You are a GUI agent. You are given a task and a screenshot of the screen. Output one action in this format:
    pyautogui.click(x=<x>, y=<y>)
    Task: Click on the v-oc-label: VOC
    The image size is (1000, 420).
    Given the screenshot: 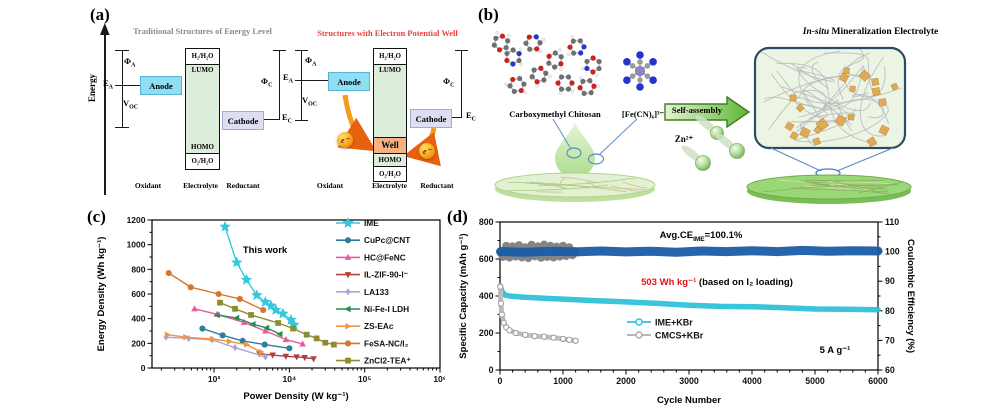 What is the action you would take?
    pyautogui.click(x=131, y=104)
    